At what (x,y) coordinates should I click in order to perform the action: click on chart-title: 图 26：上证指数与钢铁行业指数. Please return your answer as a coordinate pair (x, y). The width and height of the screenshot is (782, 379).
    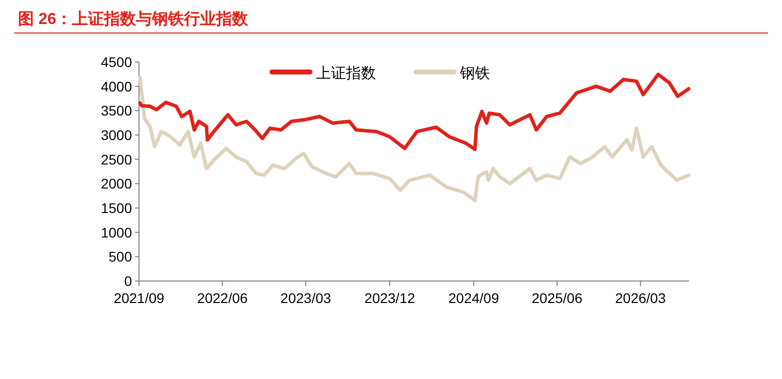
    Looking at the image, I should click on (134, 19).